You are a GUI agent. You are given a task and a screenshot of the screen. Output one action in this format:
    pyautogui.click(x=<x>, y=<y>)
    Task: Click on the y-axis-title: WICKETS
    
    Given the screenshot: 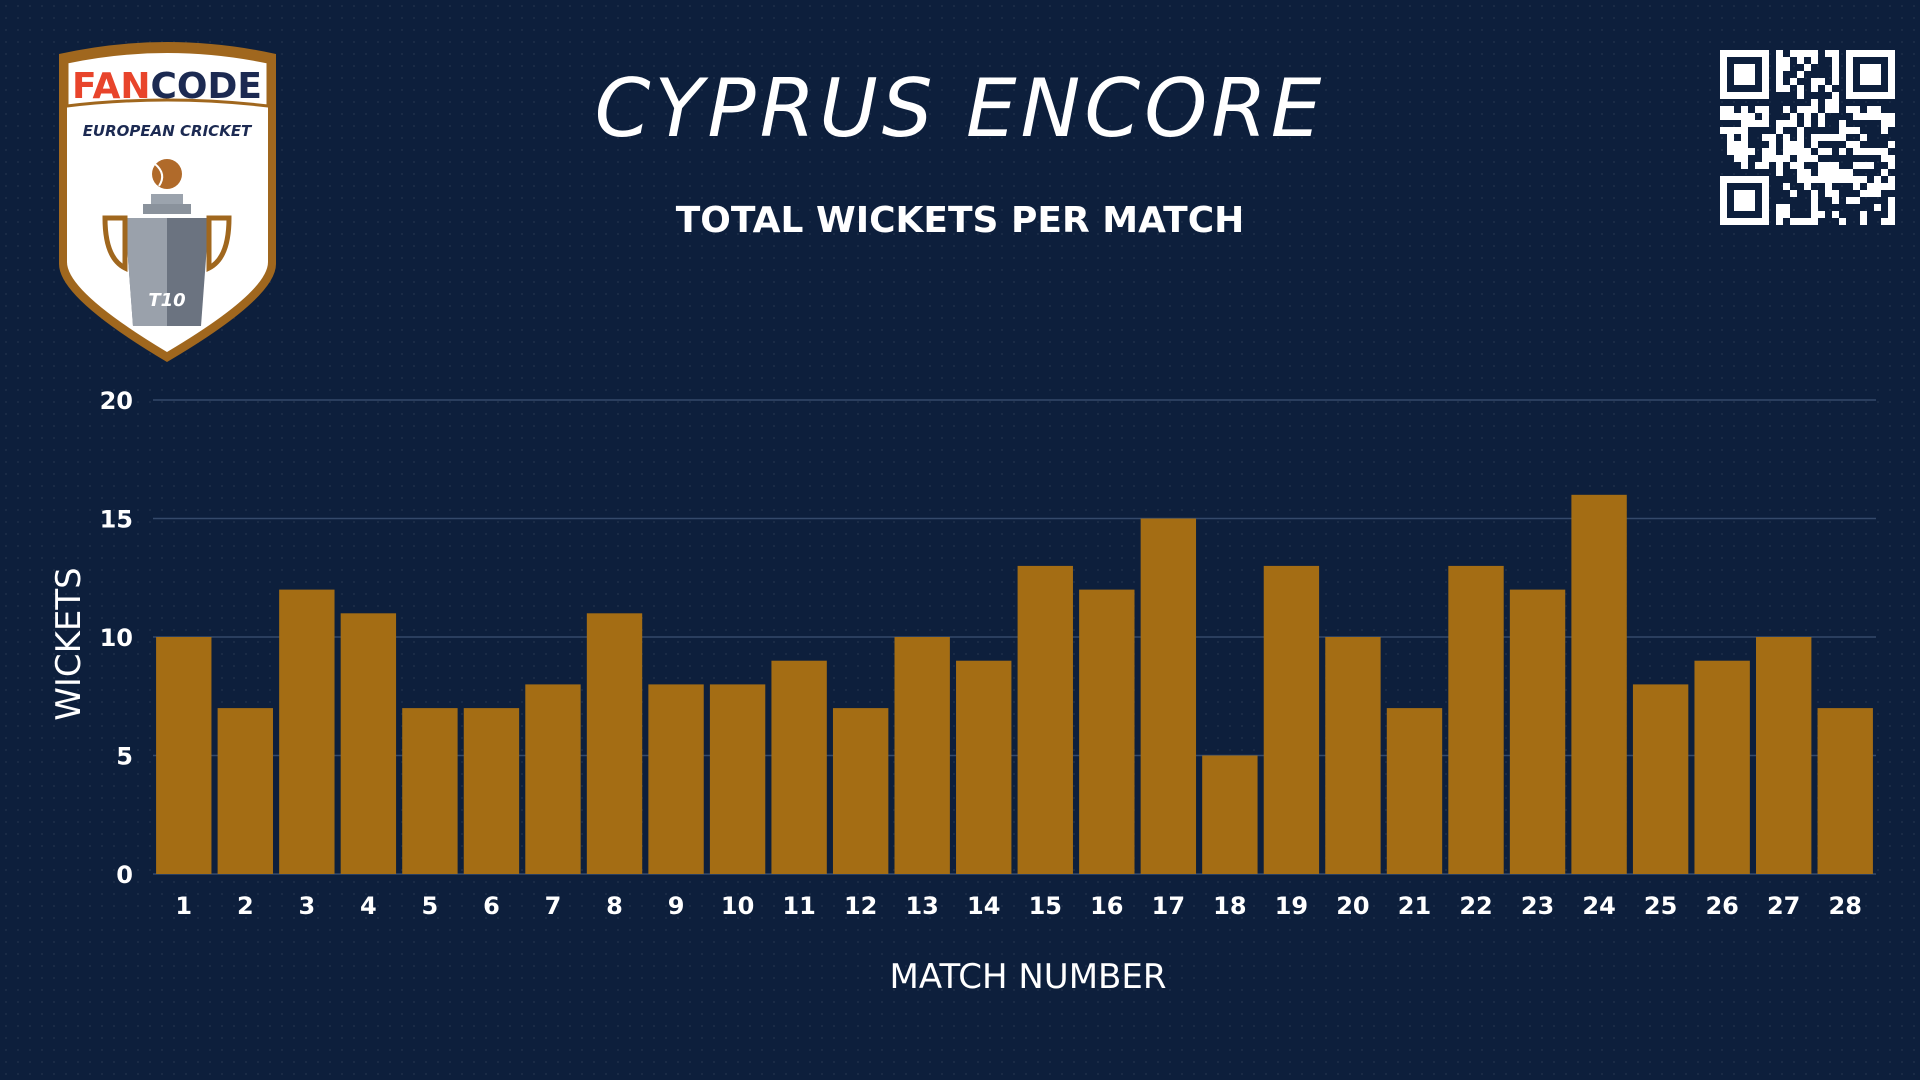 What is the action you would take?
    pyautogui.click(x=69, y=644)
    